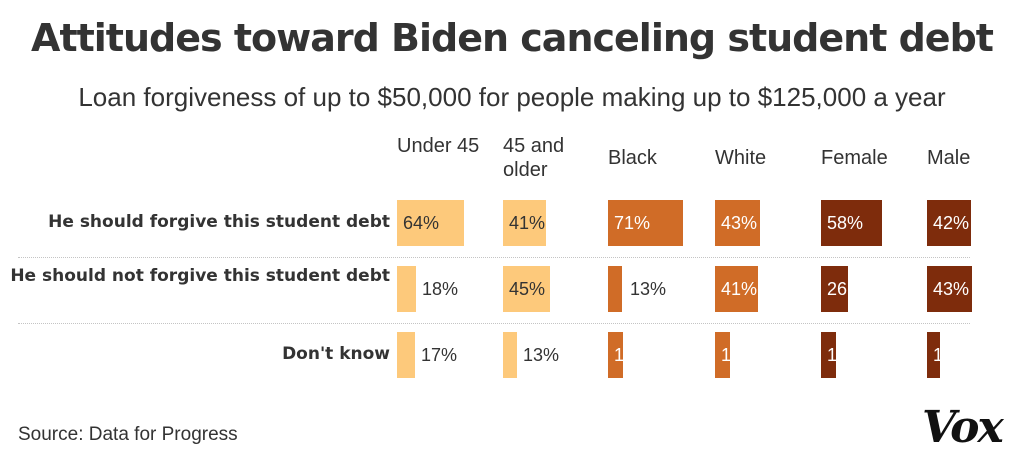  I want to click on source-note: Source: Data for Progress, so click(128, 434).